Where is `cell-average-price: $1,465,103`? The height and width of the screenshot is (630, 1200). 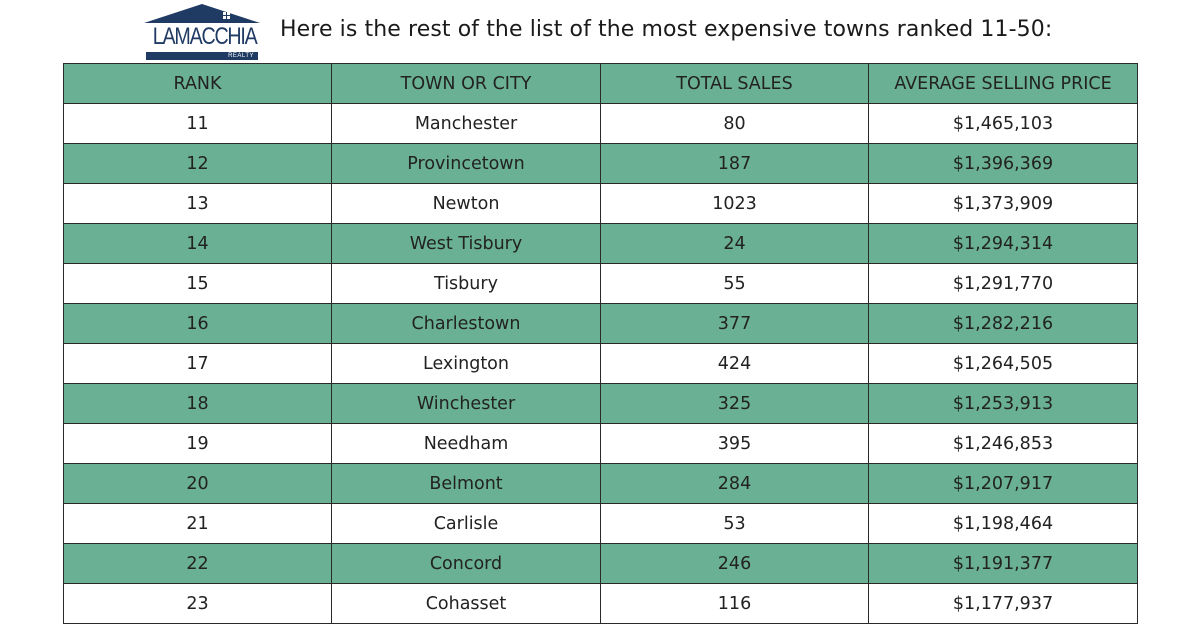
cell-average-price: $1,465,103 is located at coordinates (1003, 123).